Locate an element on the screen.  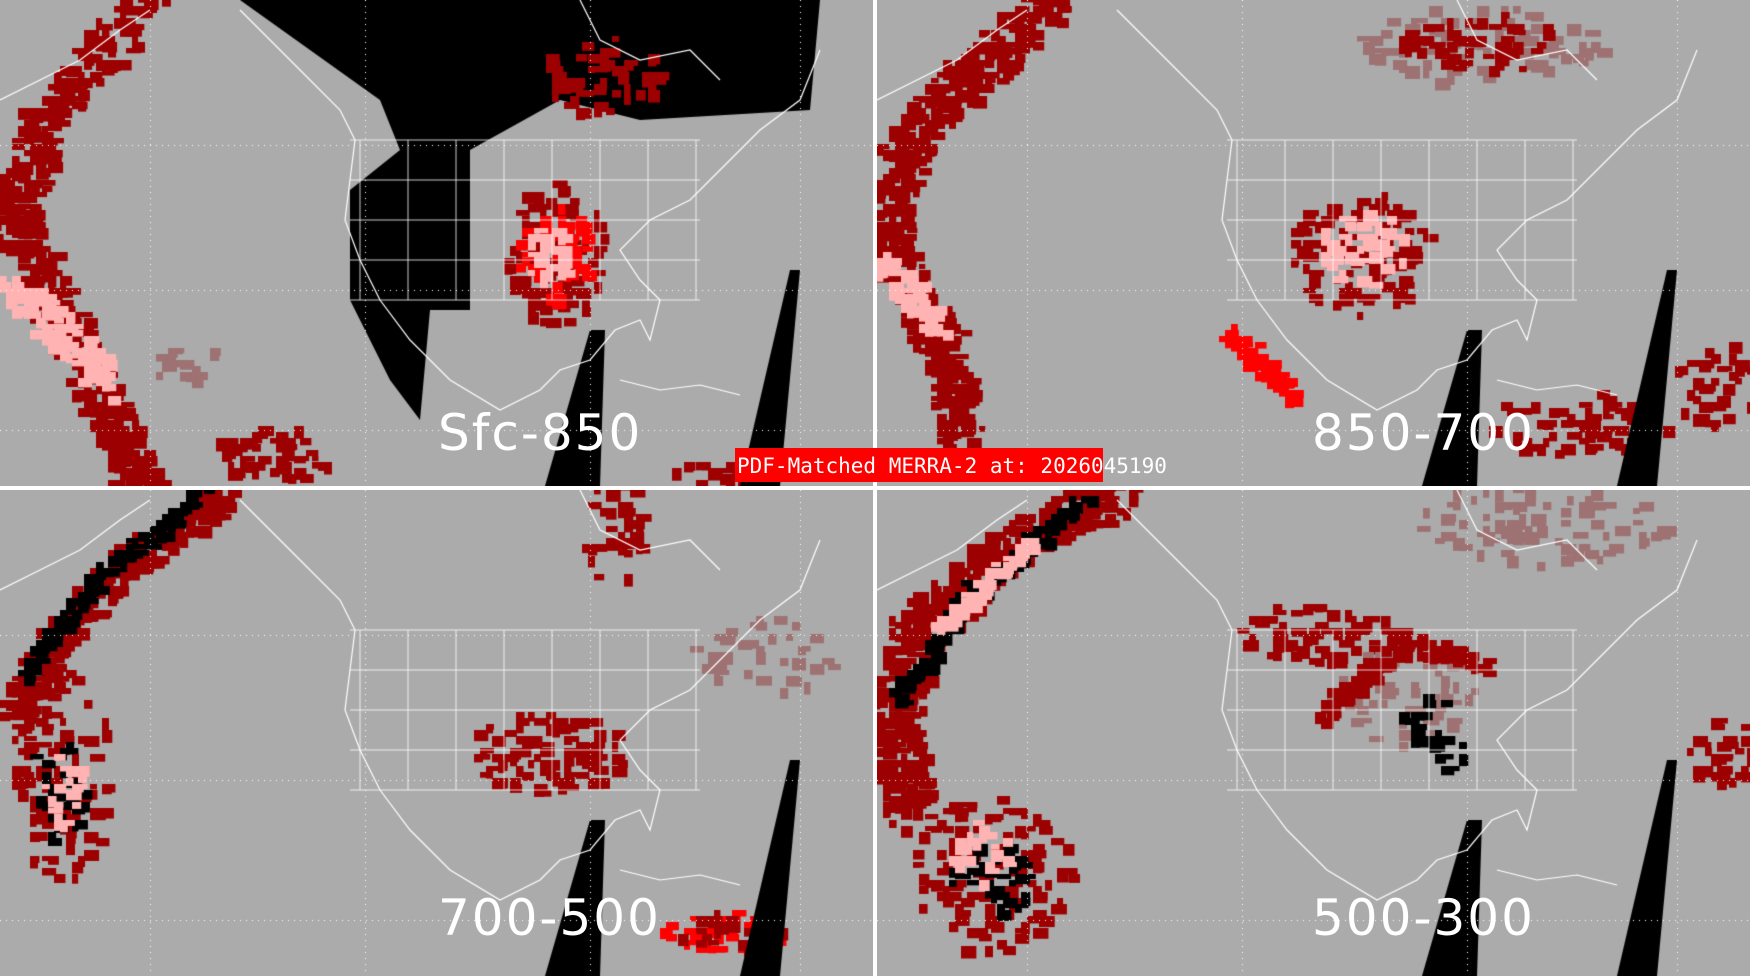
figure-title: PDF-Matched MERRA-2 at: 2026045190 is located at coordinates (951, 465).